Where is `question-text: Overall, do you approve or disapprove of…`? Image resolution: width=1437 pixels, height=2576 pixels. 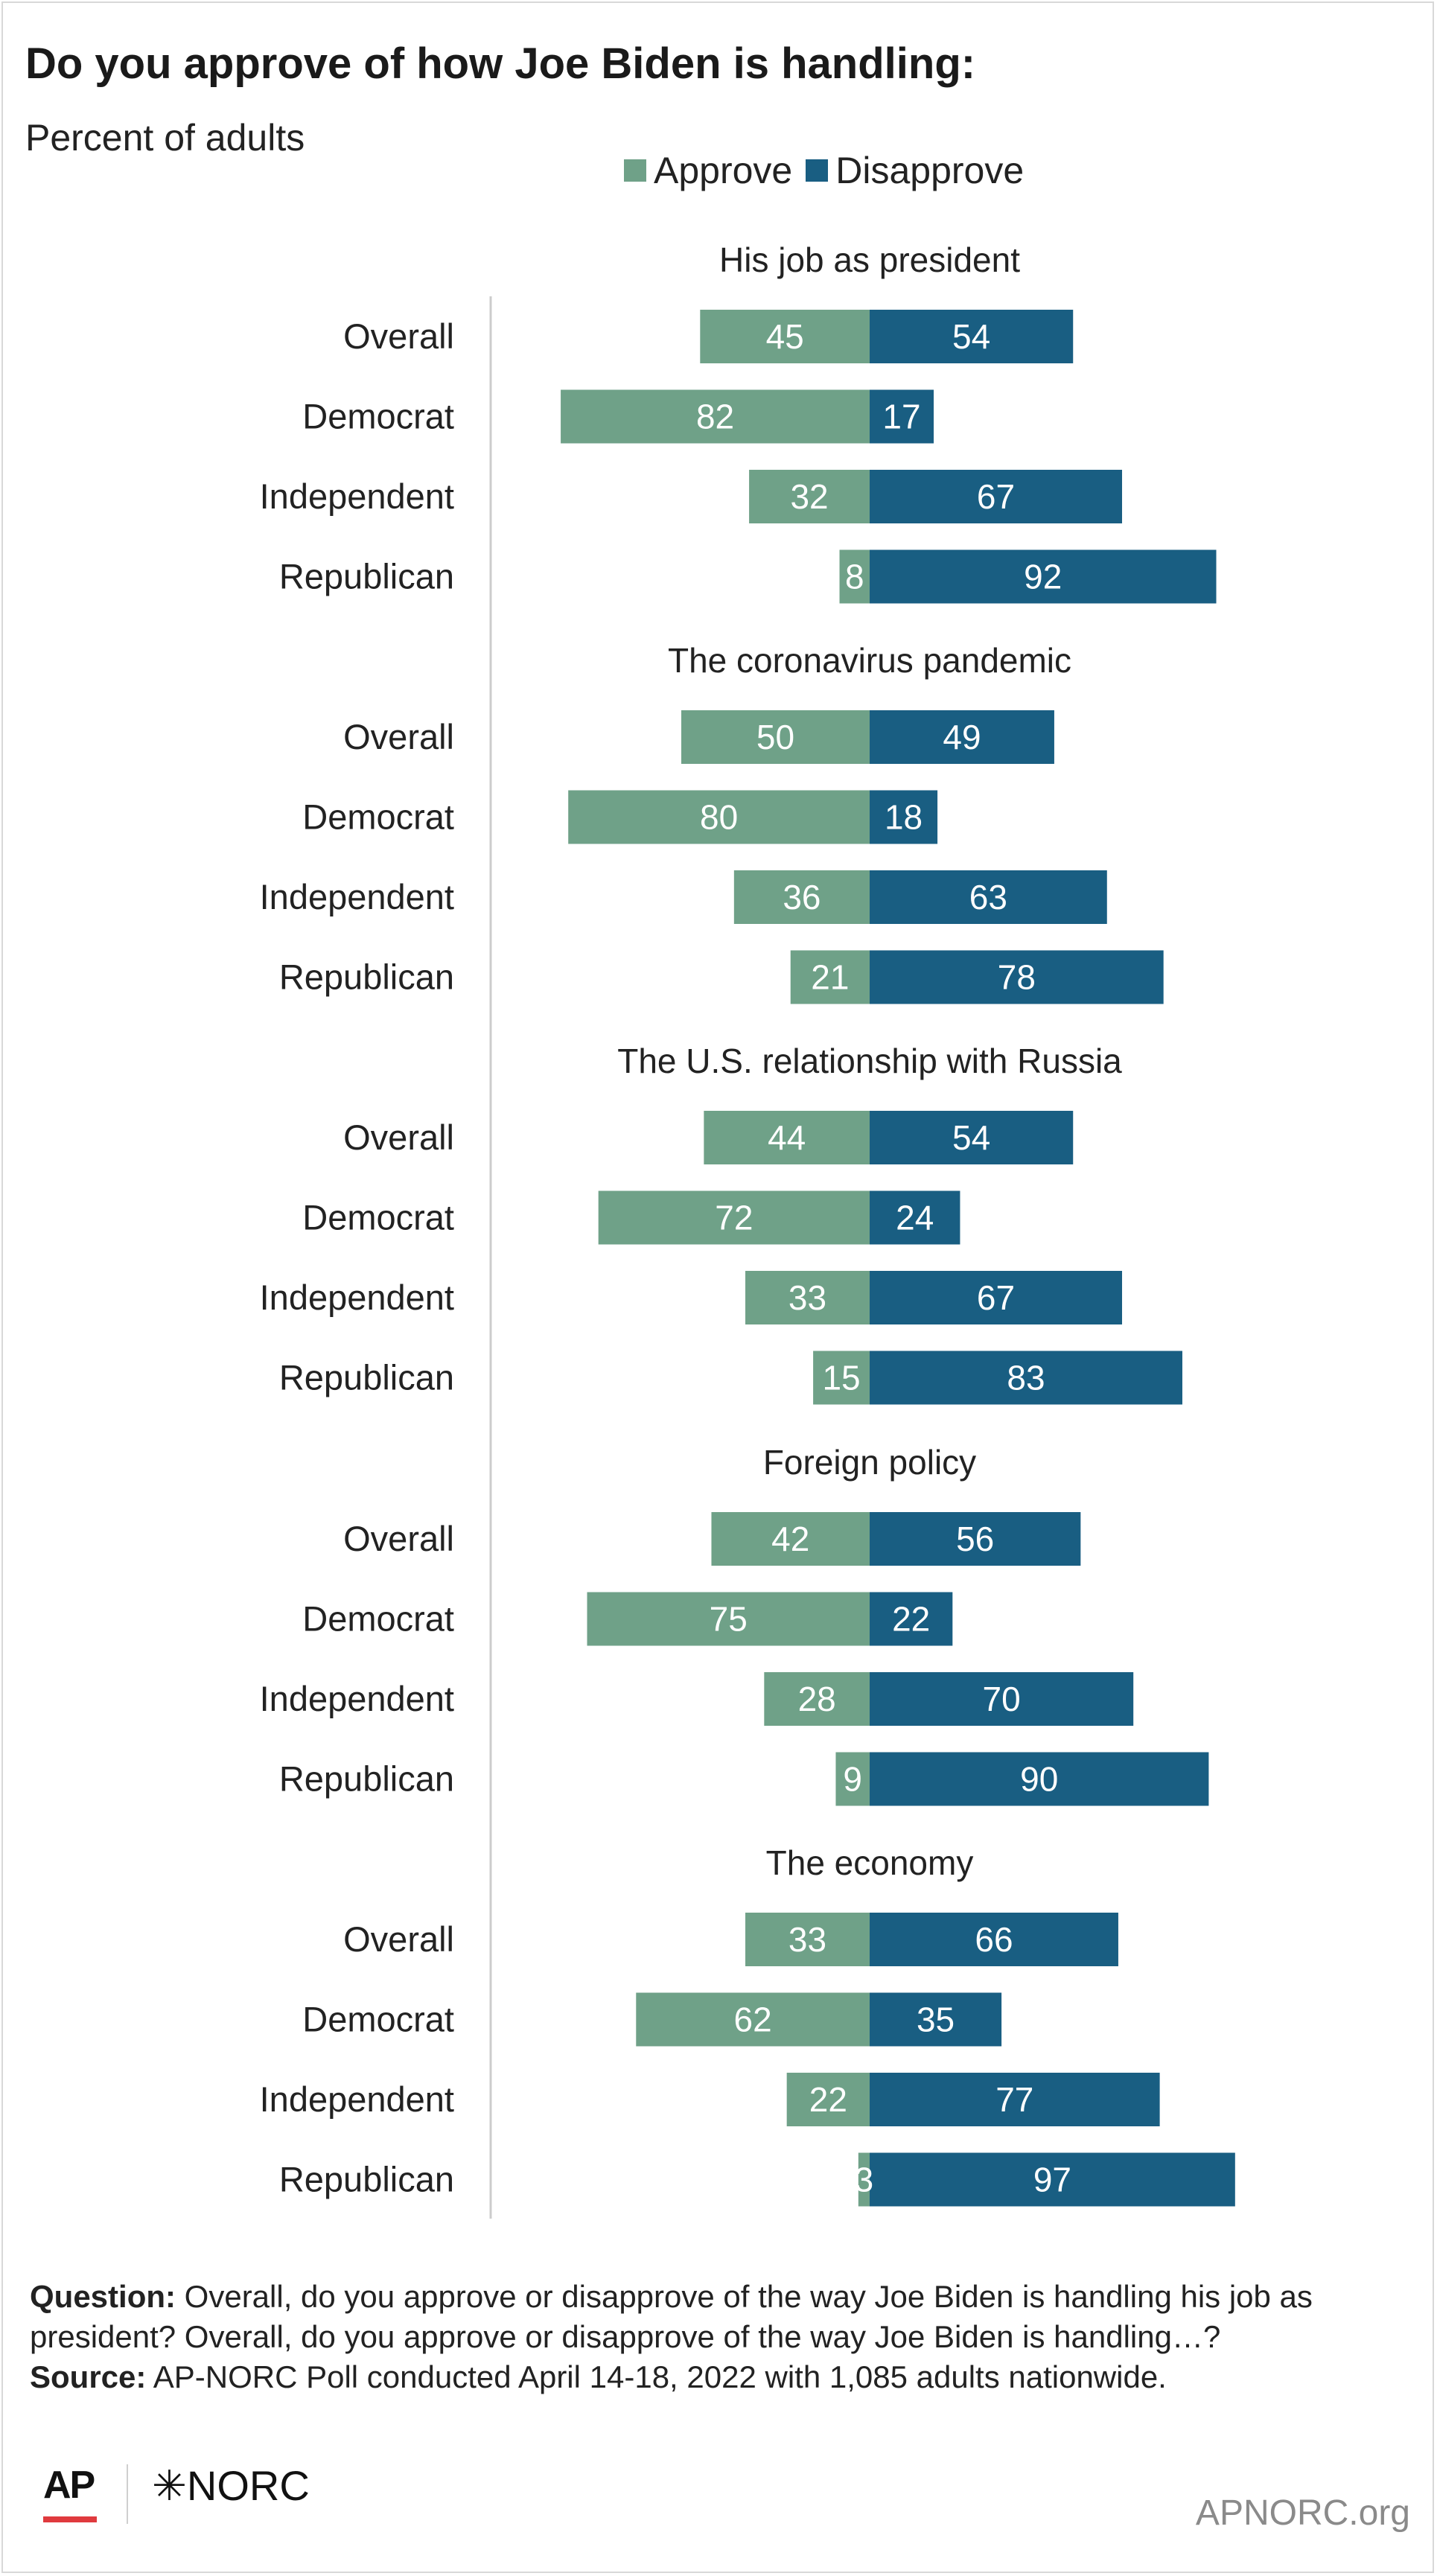
question-text: Overall, do you approve or disapprove of… is located at coordinates (671, 2316).